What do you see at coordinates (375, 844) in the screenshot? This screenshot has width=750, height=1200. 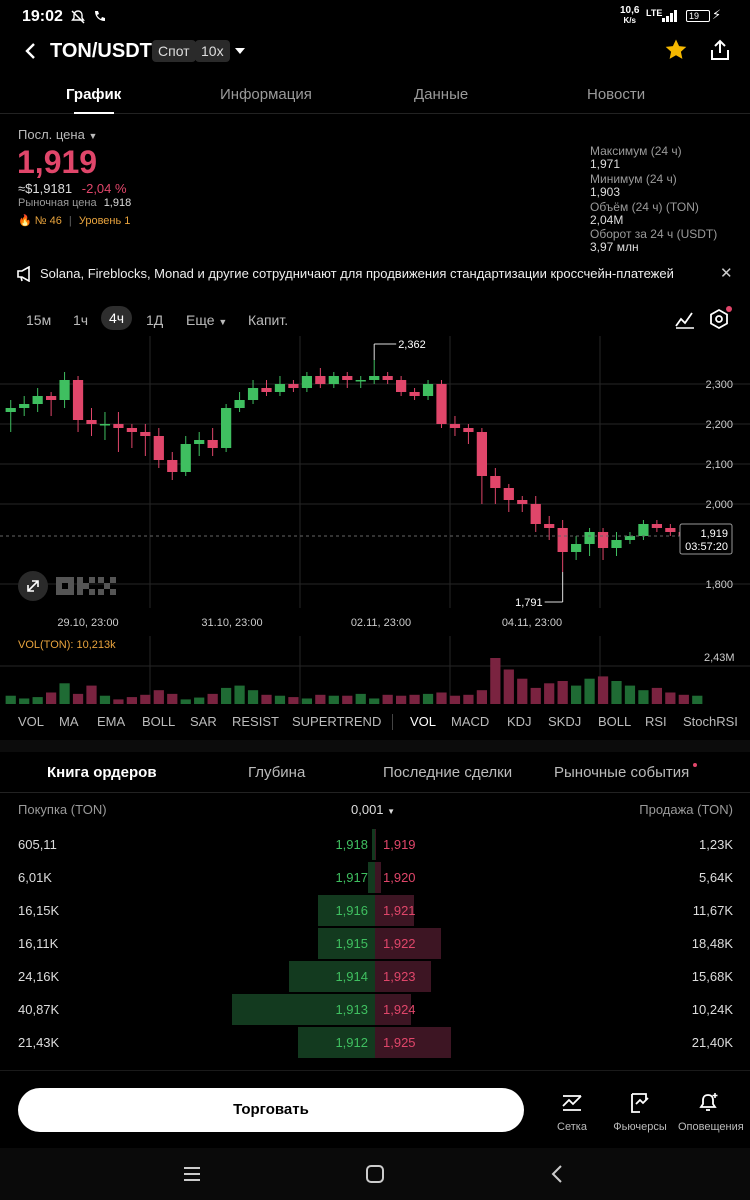 I see `orderbook-row: 605,11 1,918 1,919 1,23K` at bounding box center [375, 844].